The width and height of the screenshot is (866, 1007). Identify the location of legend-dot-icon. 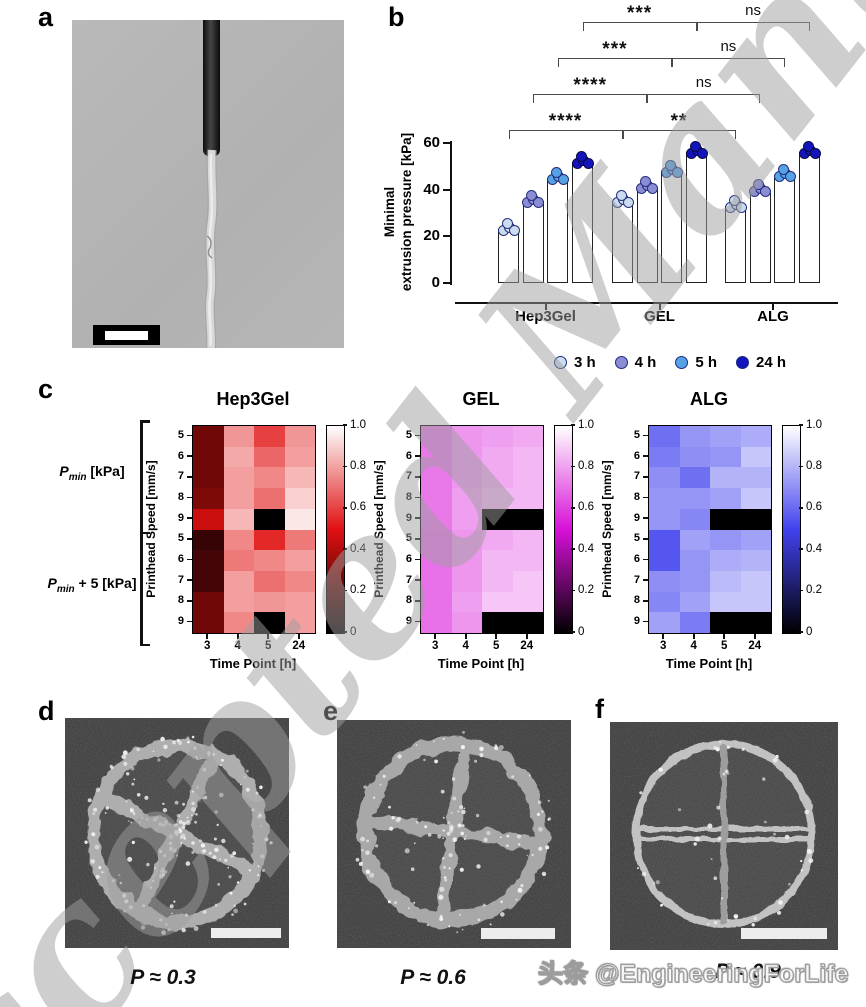
(743, 362).